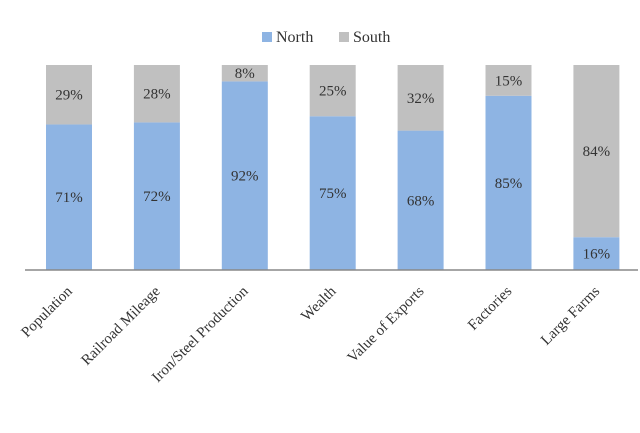  I want to click on bar-label-south-1: 28%, so click(157, 95).